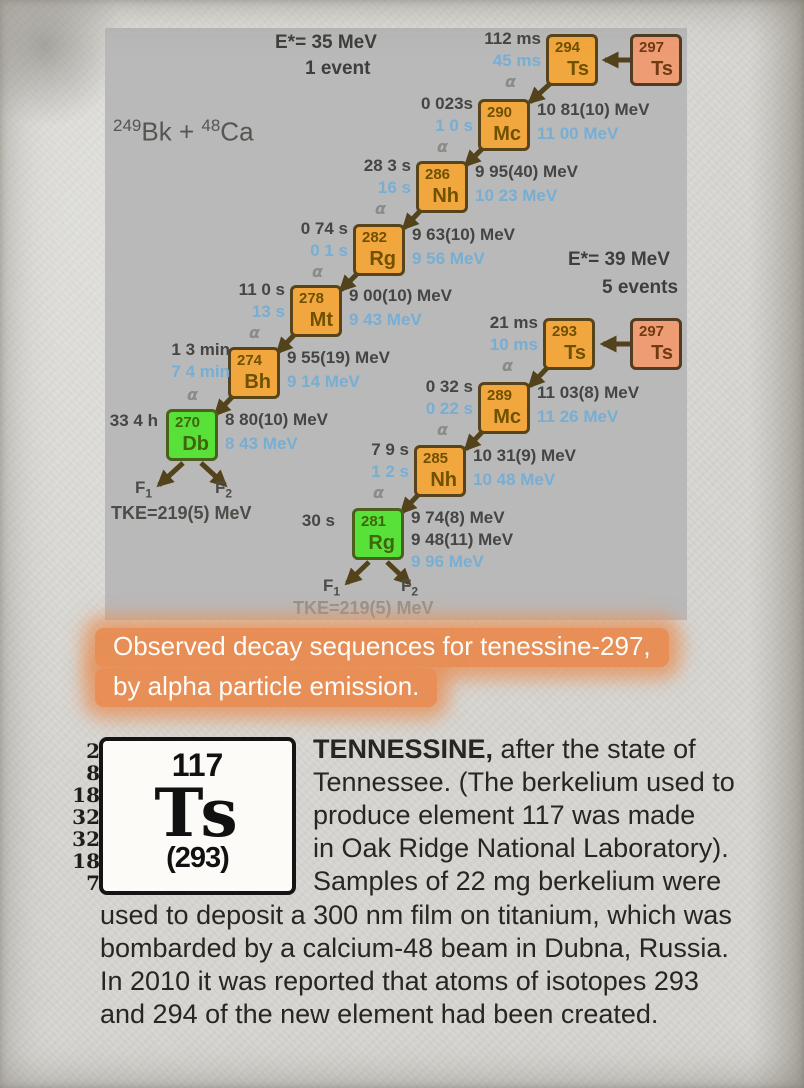 The width and height of the screenshot is (804, 1088). I want to click on element-symbol: Mc, so click(507, 417).